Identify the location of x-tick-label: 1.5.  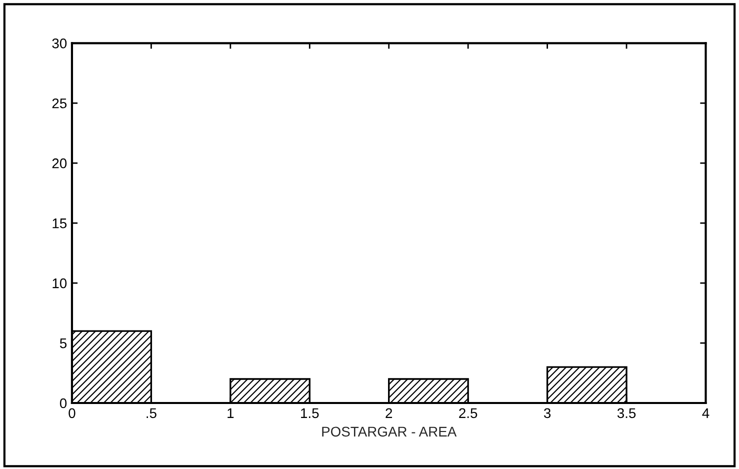
(310, 413).